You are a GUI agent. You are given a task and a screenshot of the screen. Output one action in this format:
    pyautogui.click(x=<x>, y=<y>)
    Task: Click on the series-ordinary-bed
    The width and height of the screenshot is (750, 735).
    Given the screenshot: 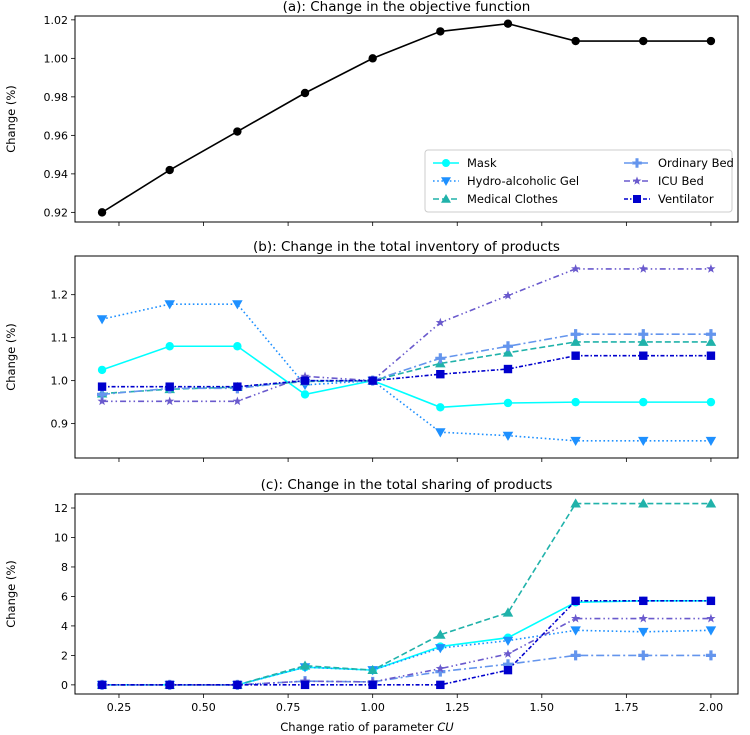 What is the action you would take?
    pyautogui.click(x=406, y=670)
    